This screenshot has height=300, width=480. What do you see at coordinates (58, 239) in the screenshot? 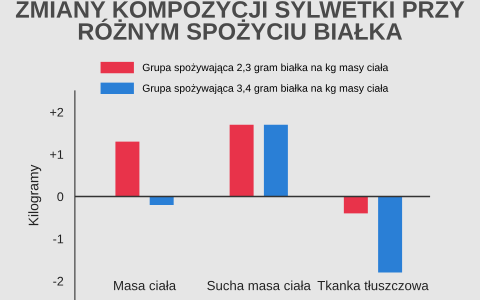
I see `y-tick-label: -1` at bounding box center [58, 239].